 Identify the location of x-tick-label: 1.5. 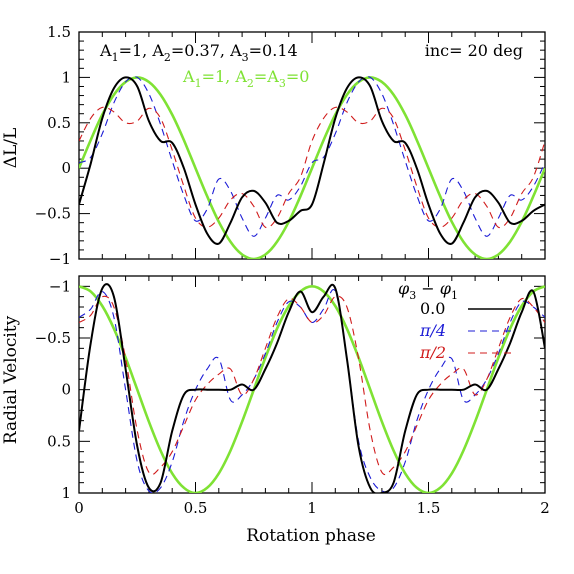
(429, 508).